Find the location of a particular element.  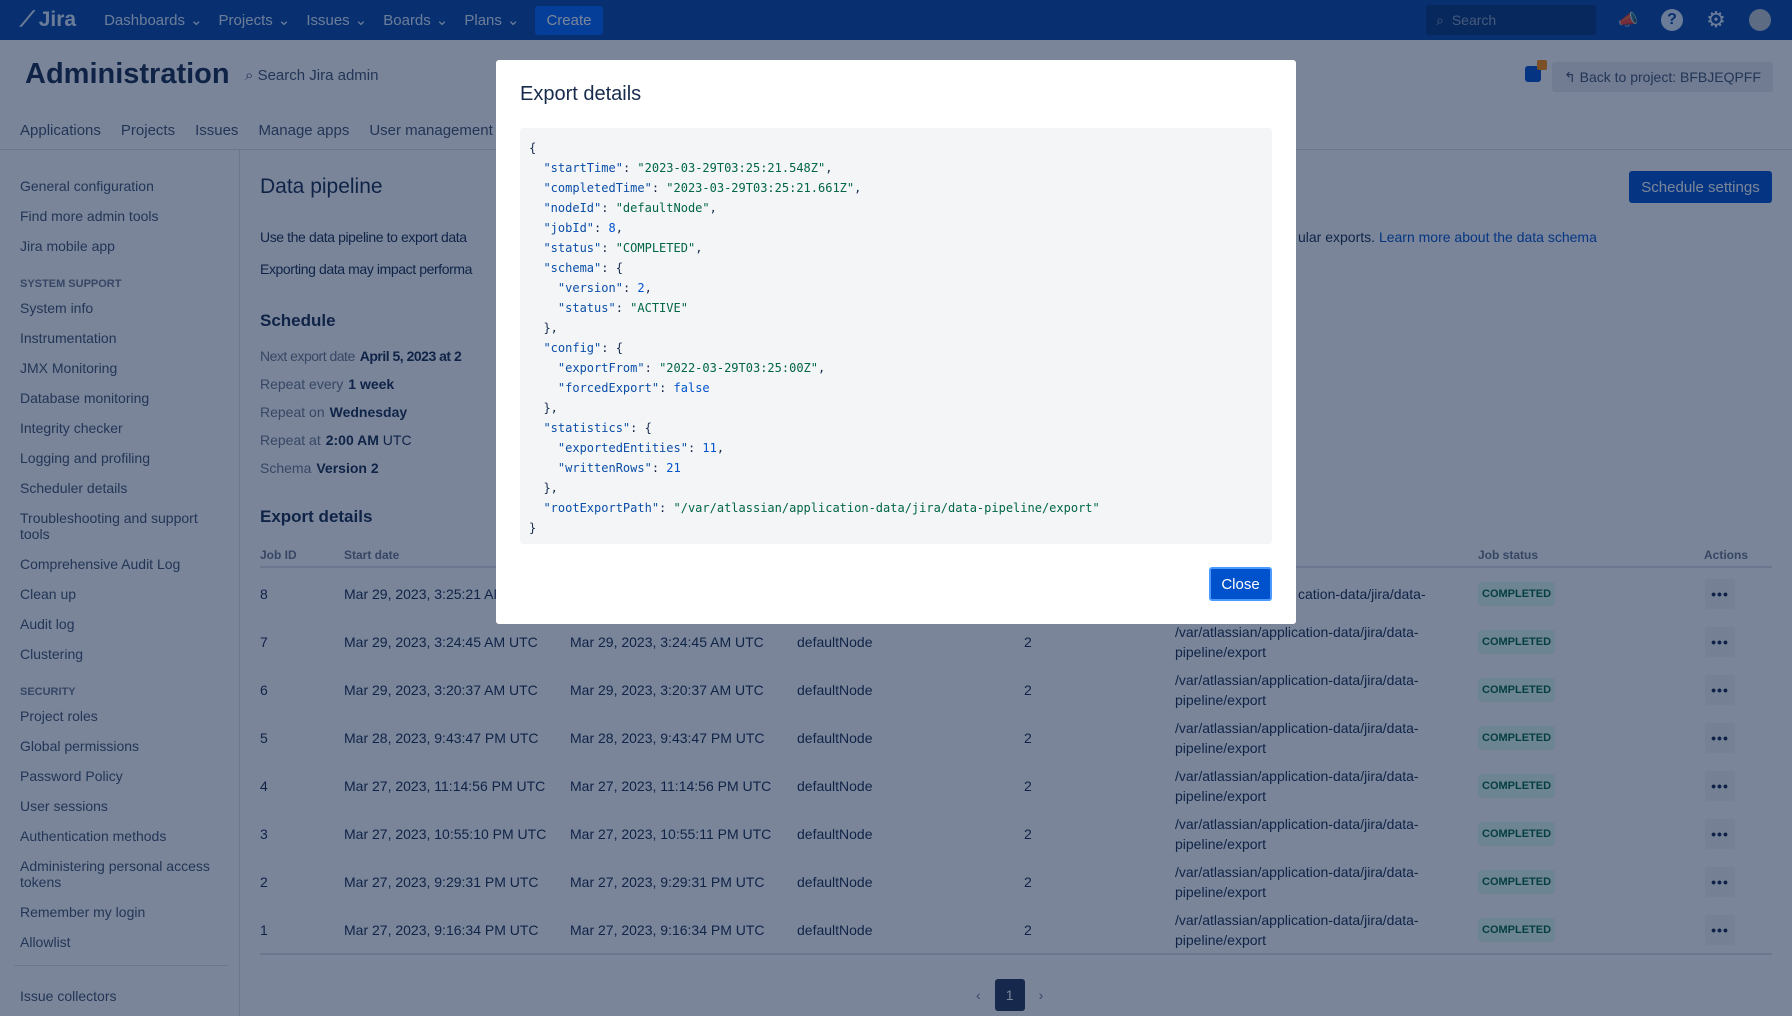

nav-projects: Projects ⌄ is located at coordinates (254, 20).